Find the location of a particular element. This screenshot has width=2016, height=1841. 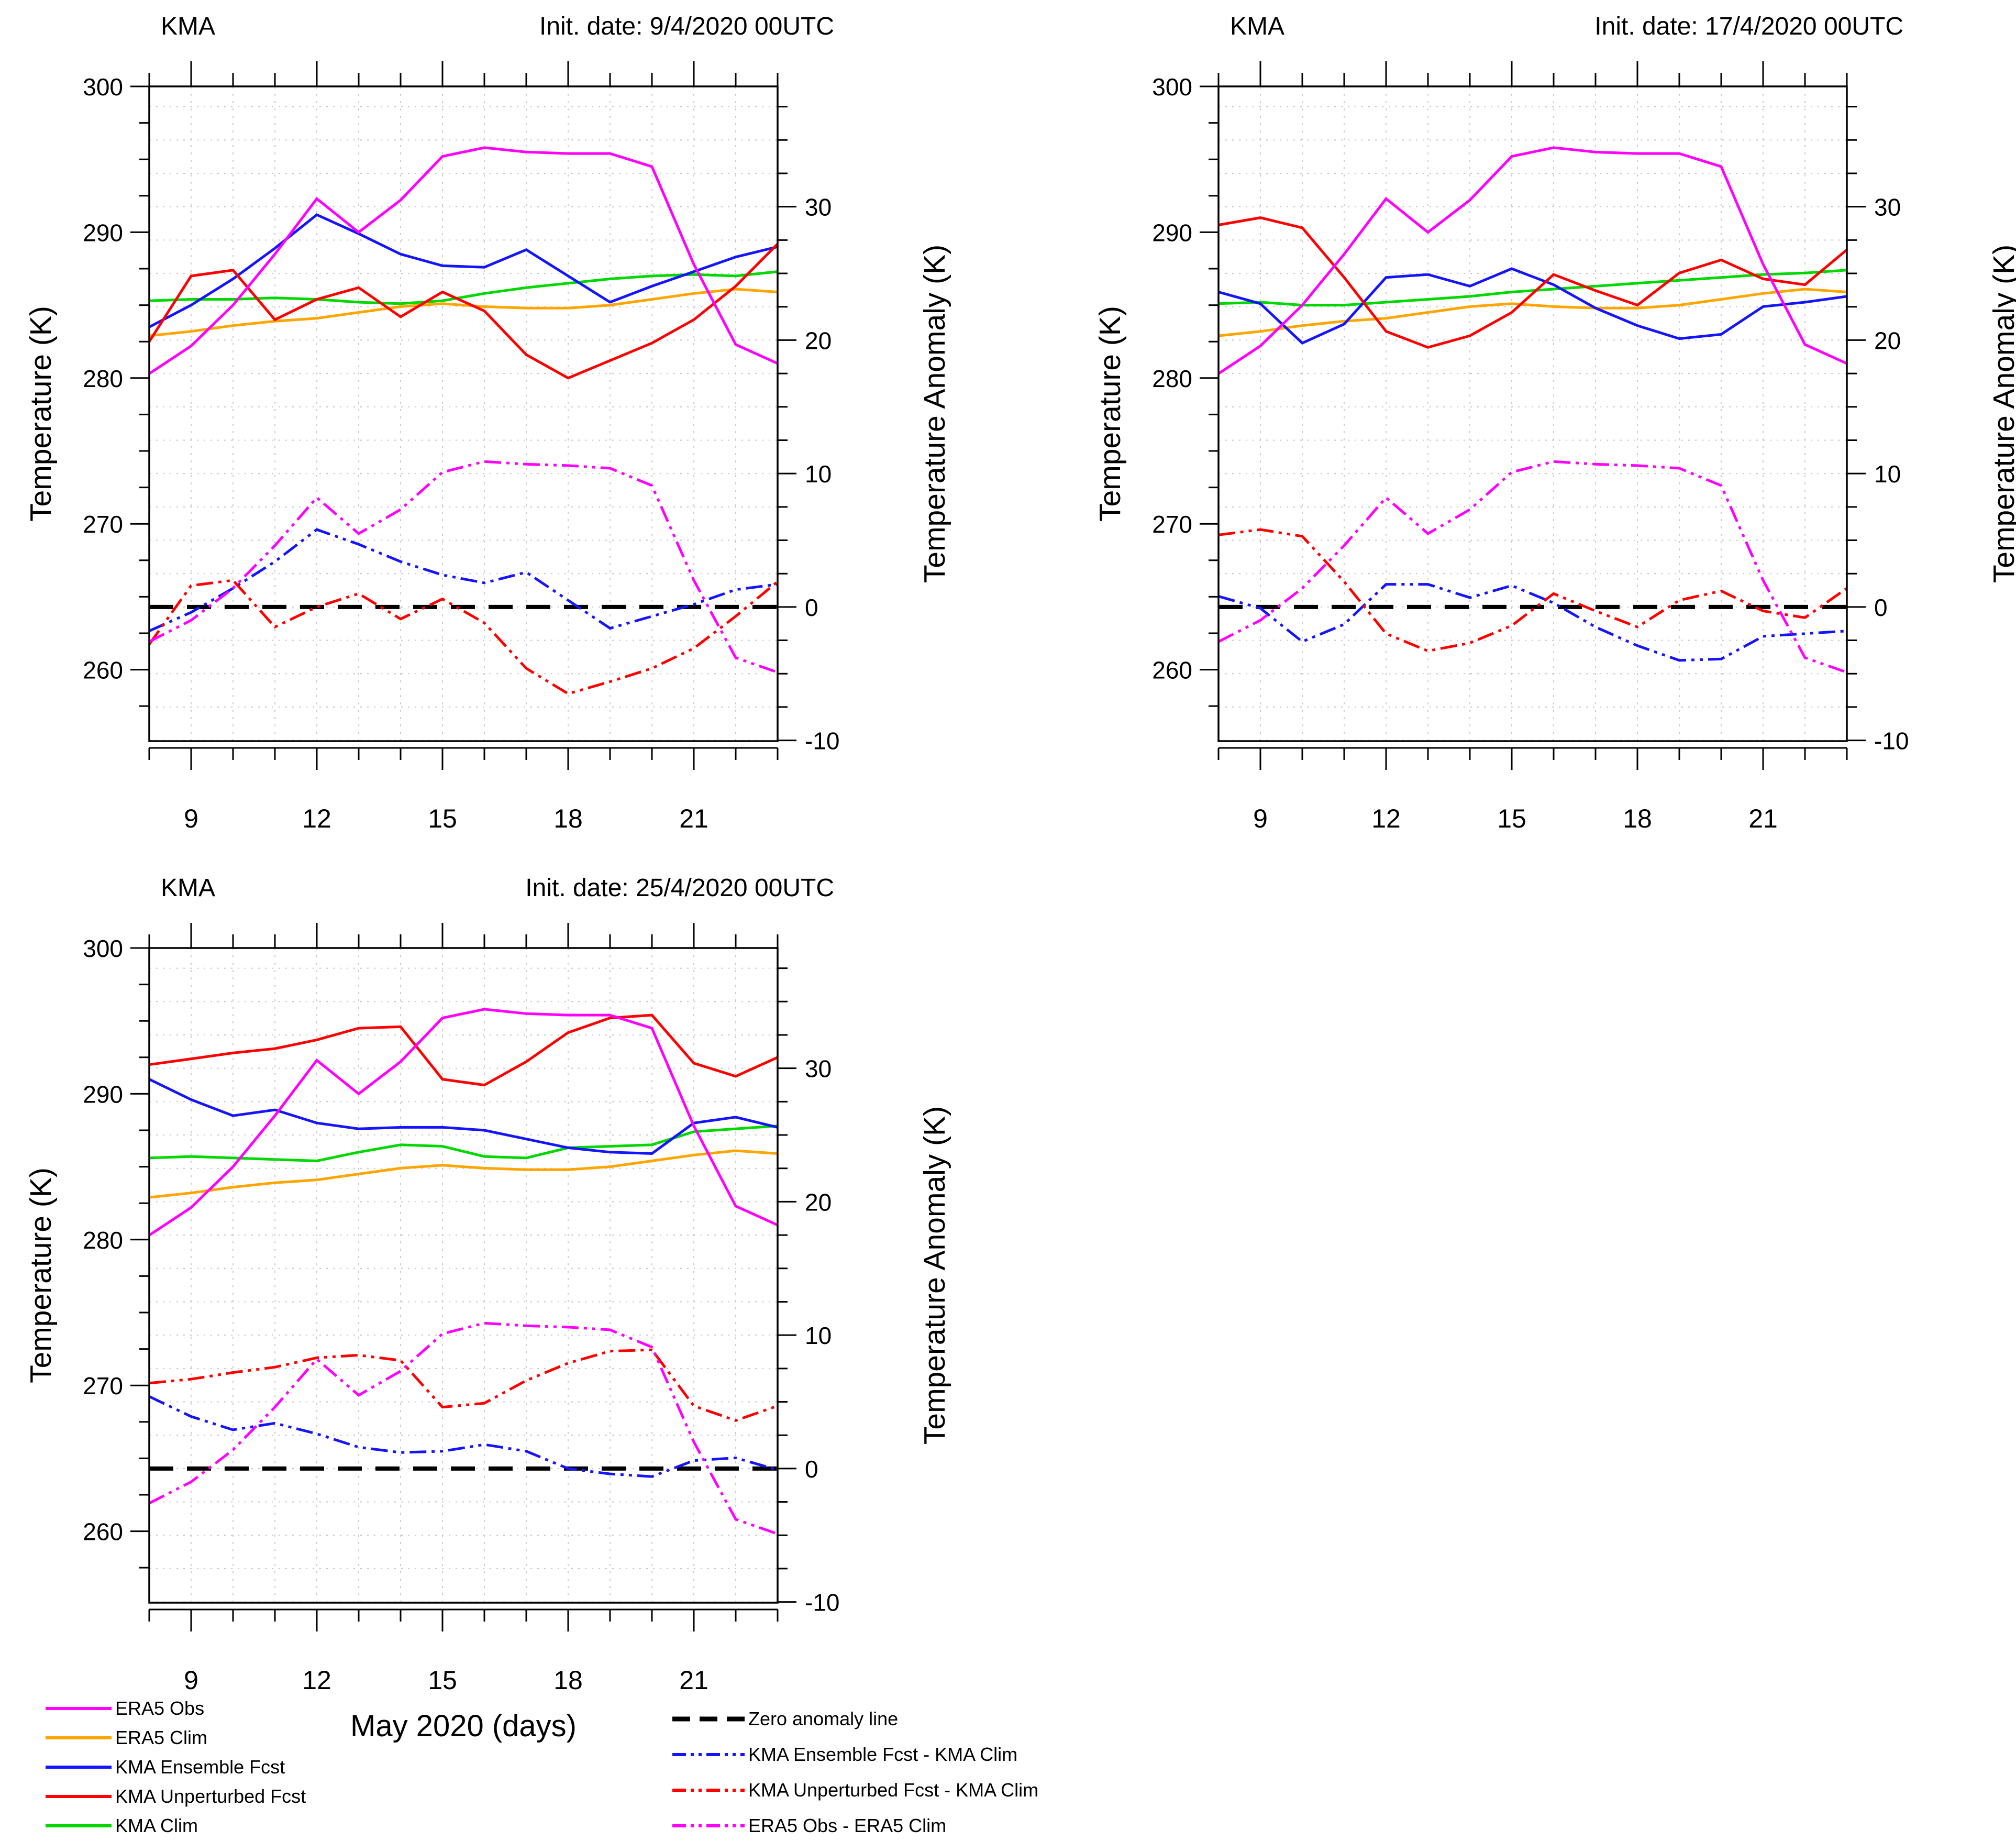

legend-item-kma-unperturbed-anomaly: KMA Unperturbed Fcst - KMA Clim is located at coordinates (855, 1791).